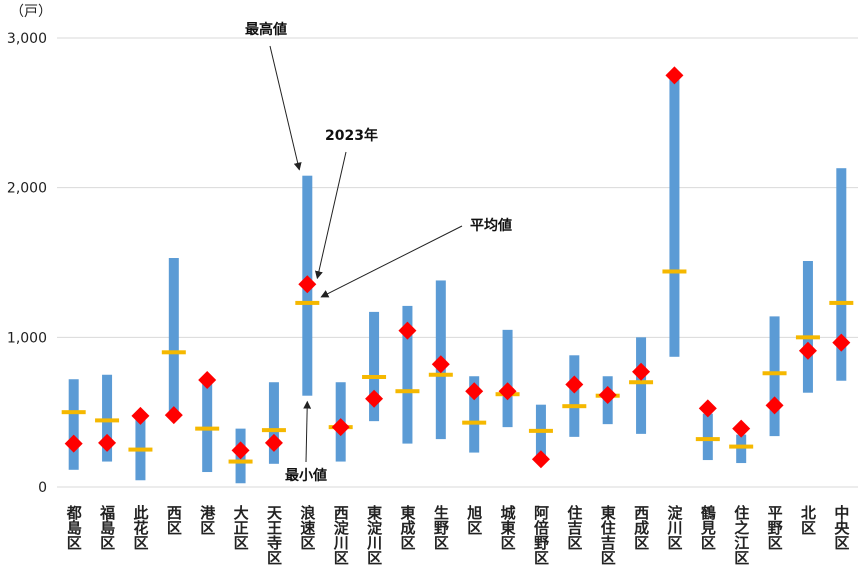 Image resolution: width=858 pixels, height=580 pixels. What do you see at coordinates (306, 475) in the screenshot?
I see `annotation-label: 最小値` at bounding box center [306, 475].